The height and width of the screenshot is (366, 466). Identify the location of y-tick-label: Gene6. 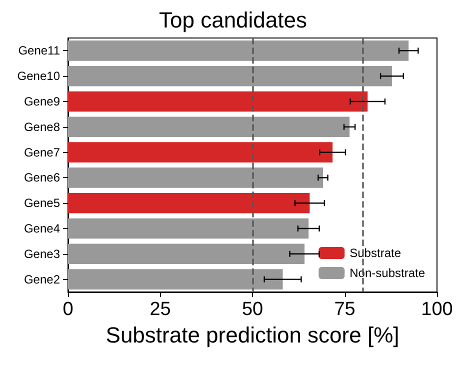
(42, 177).